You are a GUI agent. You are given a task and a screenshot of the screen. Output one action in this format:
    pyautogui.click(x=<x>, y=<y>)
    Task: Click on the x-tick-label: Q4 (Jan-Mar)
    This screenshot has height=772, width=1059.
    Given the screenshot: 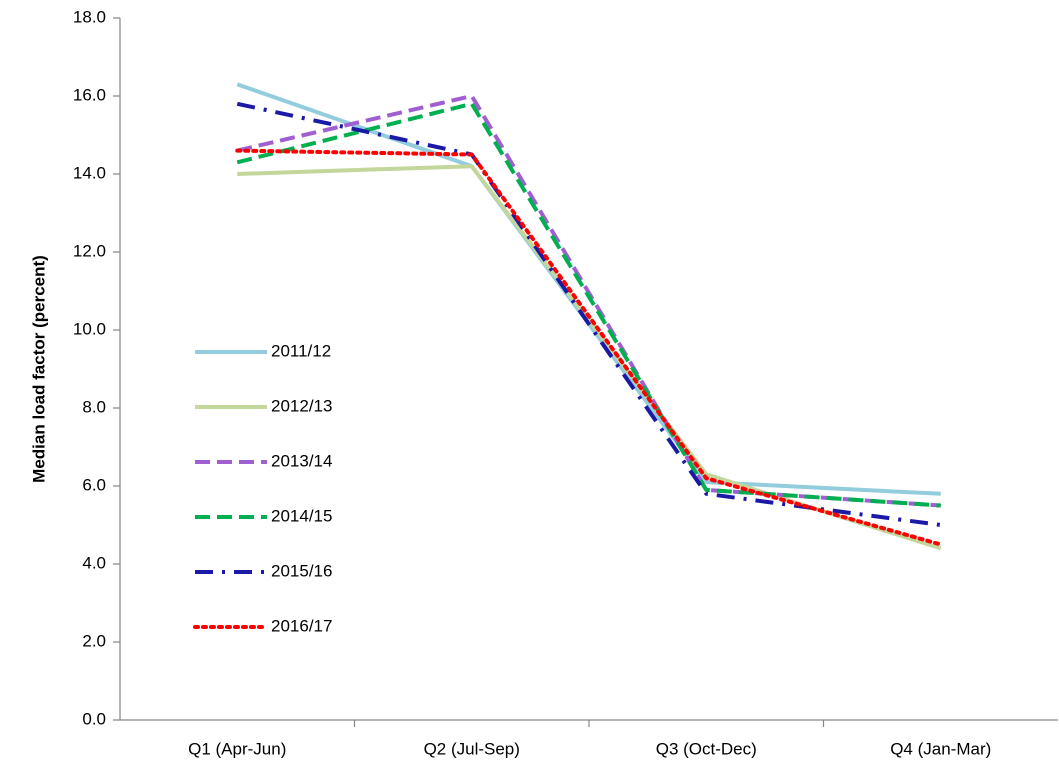 What is the action you would take?
    pyautogui.click(x=940, y=748)
    